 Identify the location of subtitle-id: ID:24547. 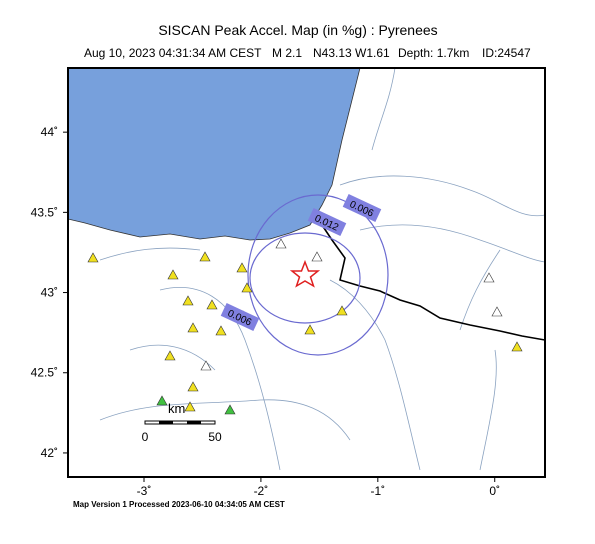
(506, 53).